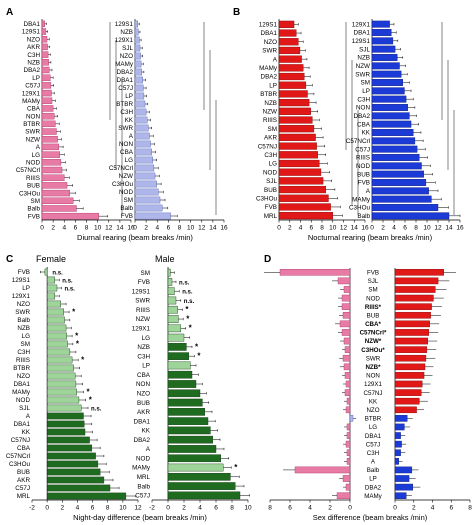  I want to click on panel-b-male-x-tick-label: 4, so click(394, 228).